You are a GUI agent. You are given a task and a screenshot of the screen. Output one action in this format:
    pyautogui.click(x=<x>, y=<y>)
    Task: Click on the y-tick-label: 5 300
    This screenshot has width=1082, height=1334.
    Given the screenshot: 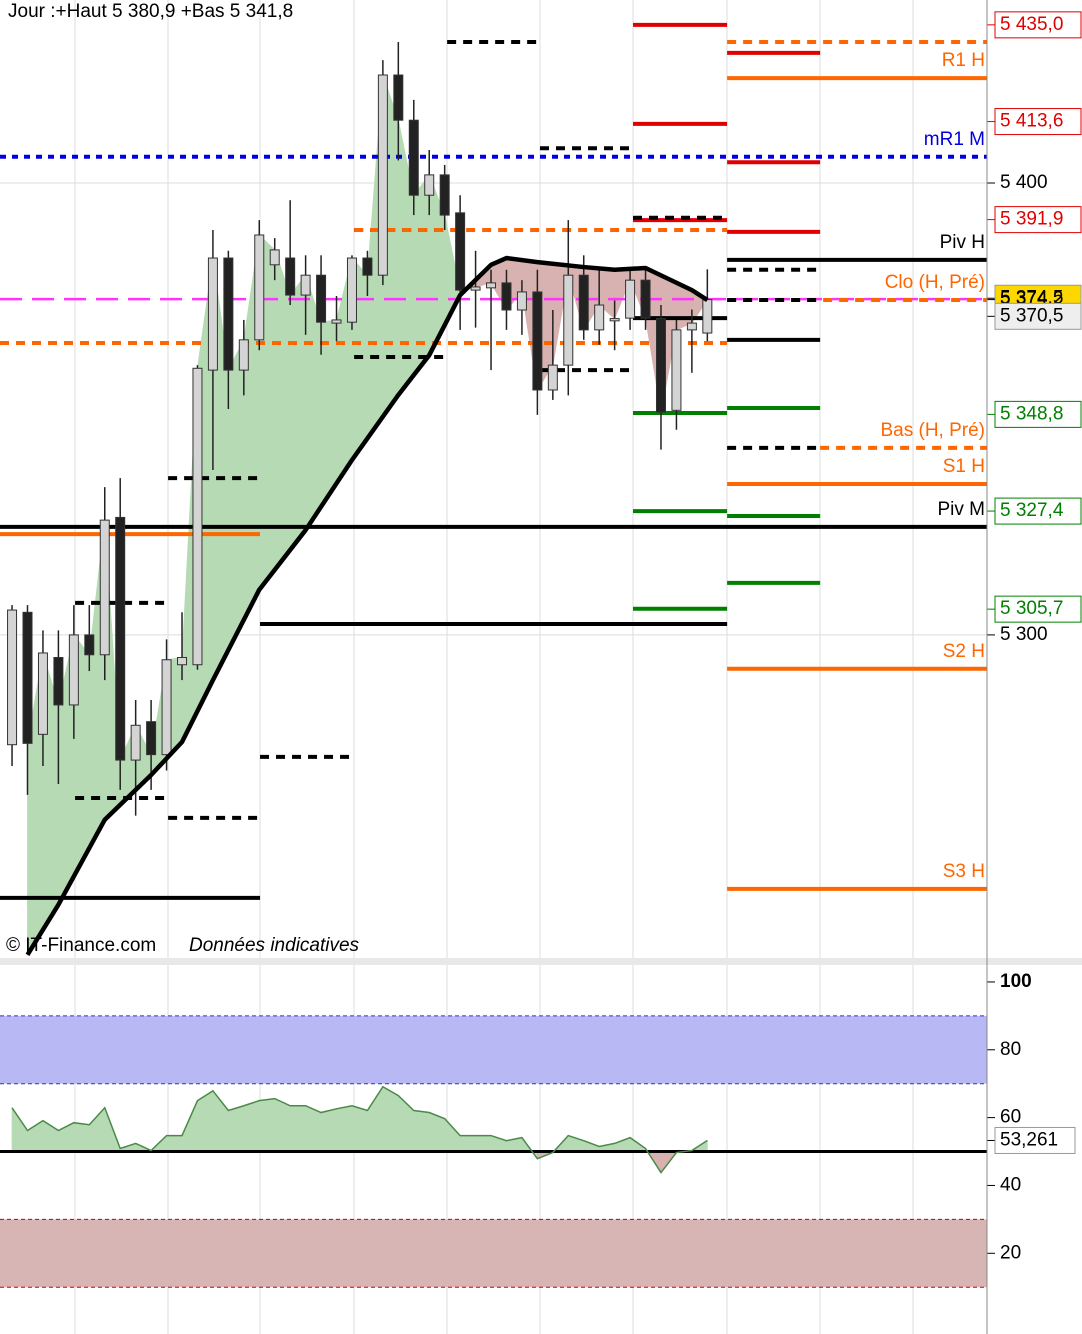 What is the action you would take?
    pyautogui.click(x=1024, y=634)
    